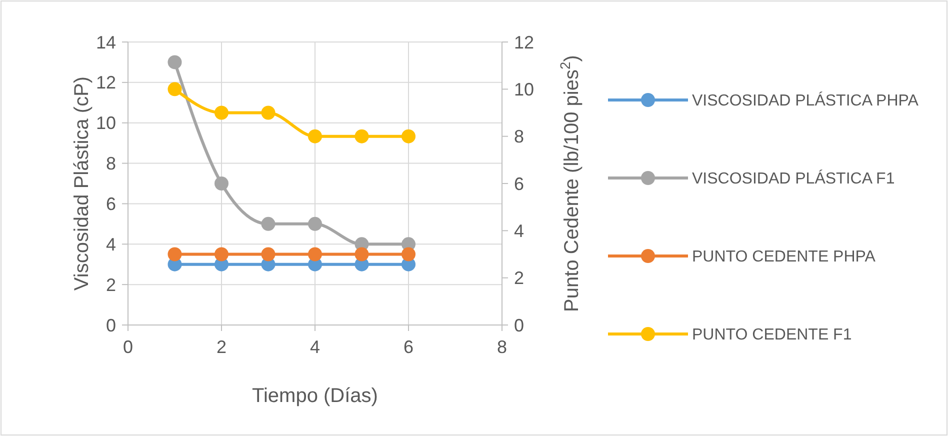 The width and height of the screenshot is (948, 436). Describe the element at coordinates (106, 82) in the screenshot. I see `y-tick-label: 12` at that location.